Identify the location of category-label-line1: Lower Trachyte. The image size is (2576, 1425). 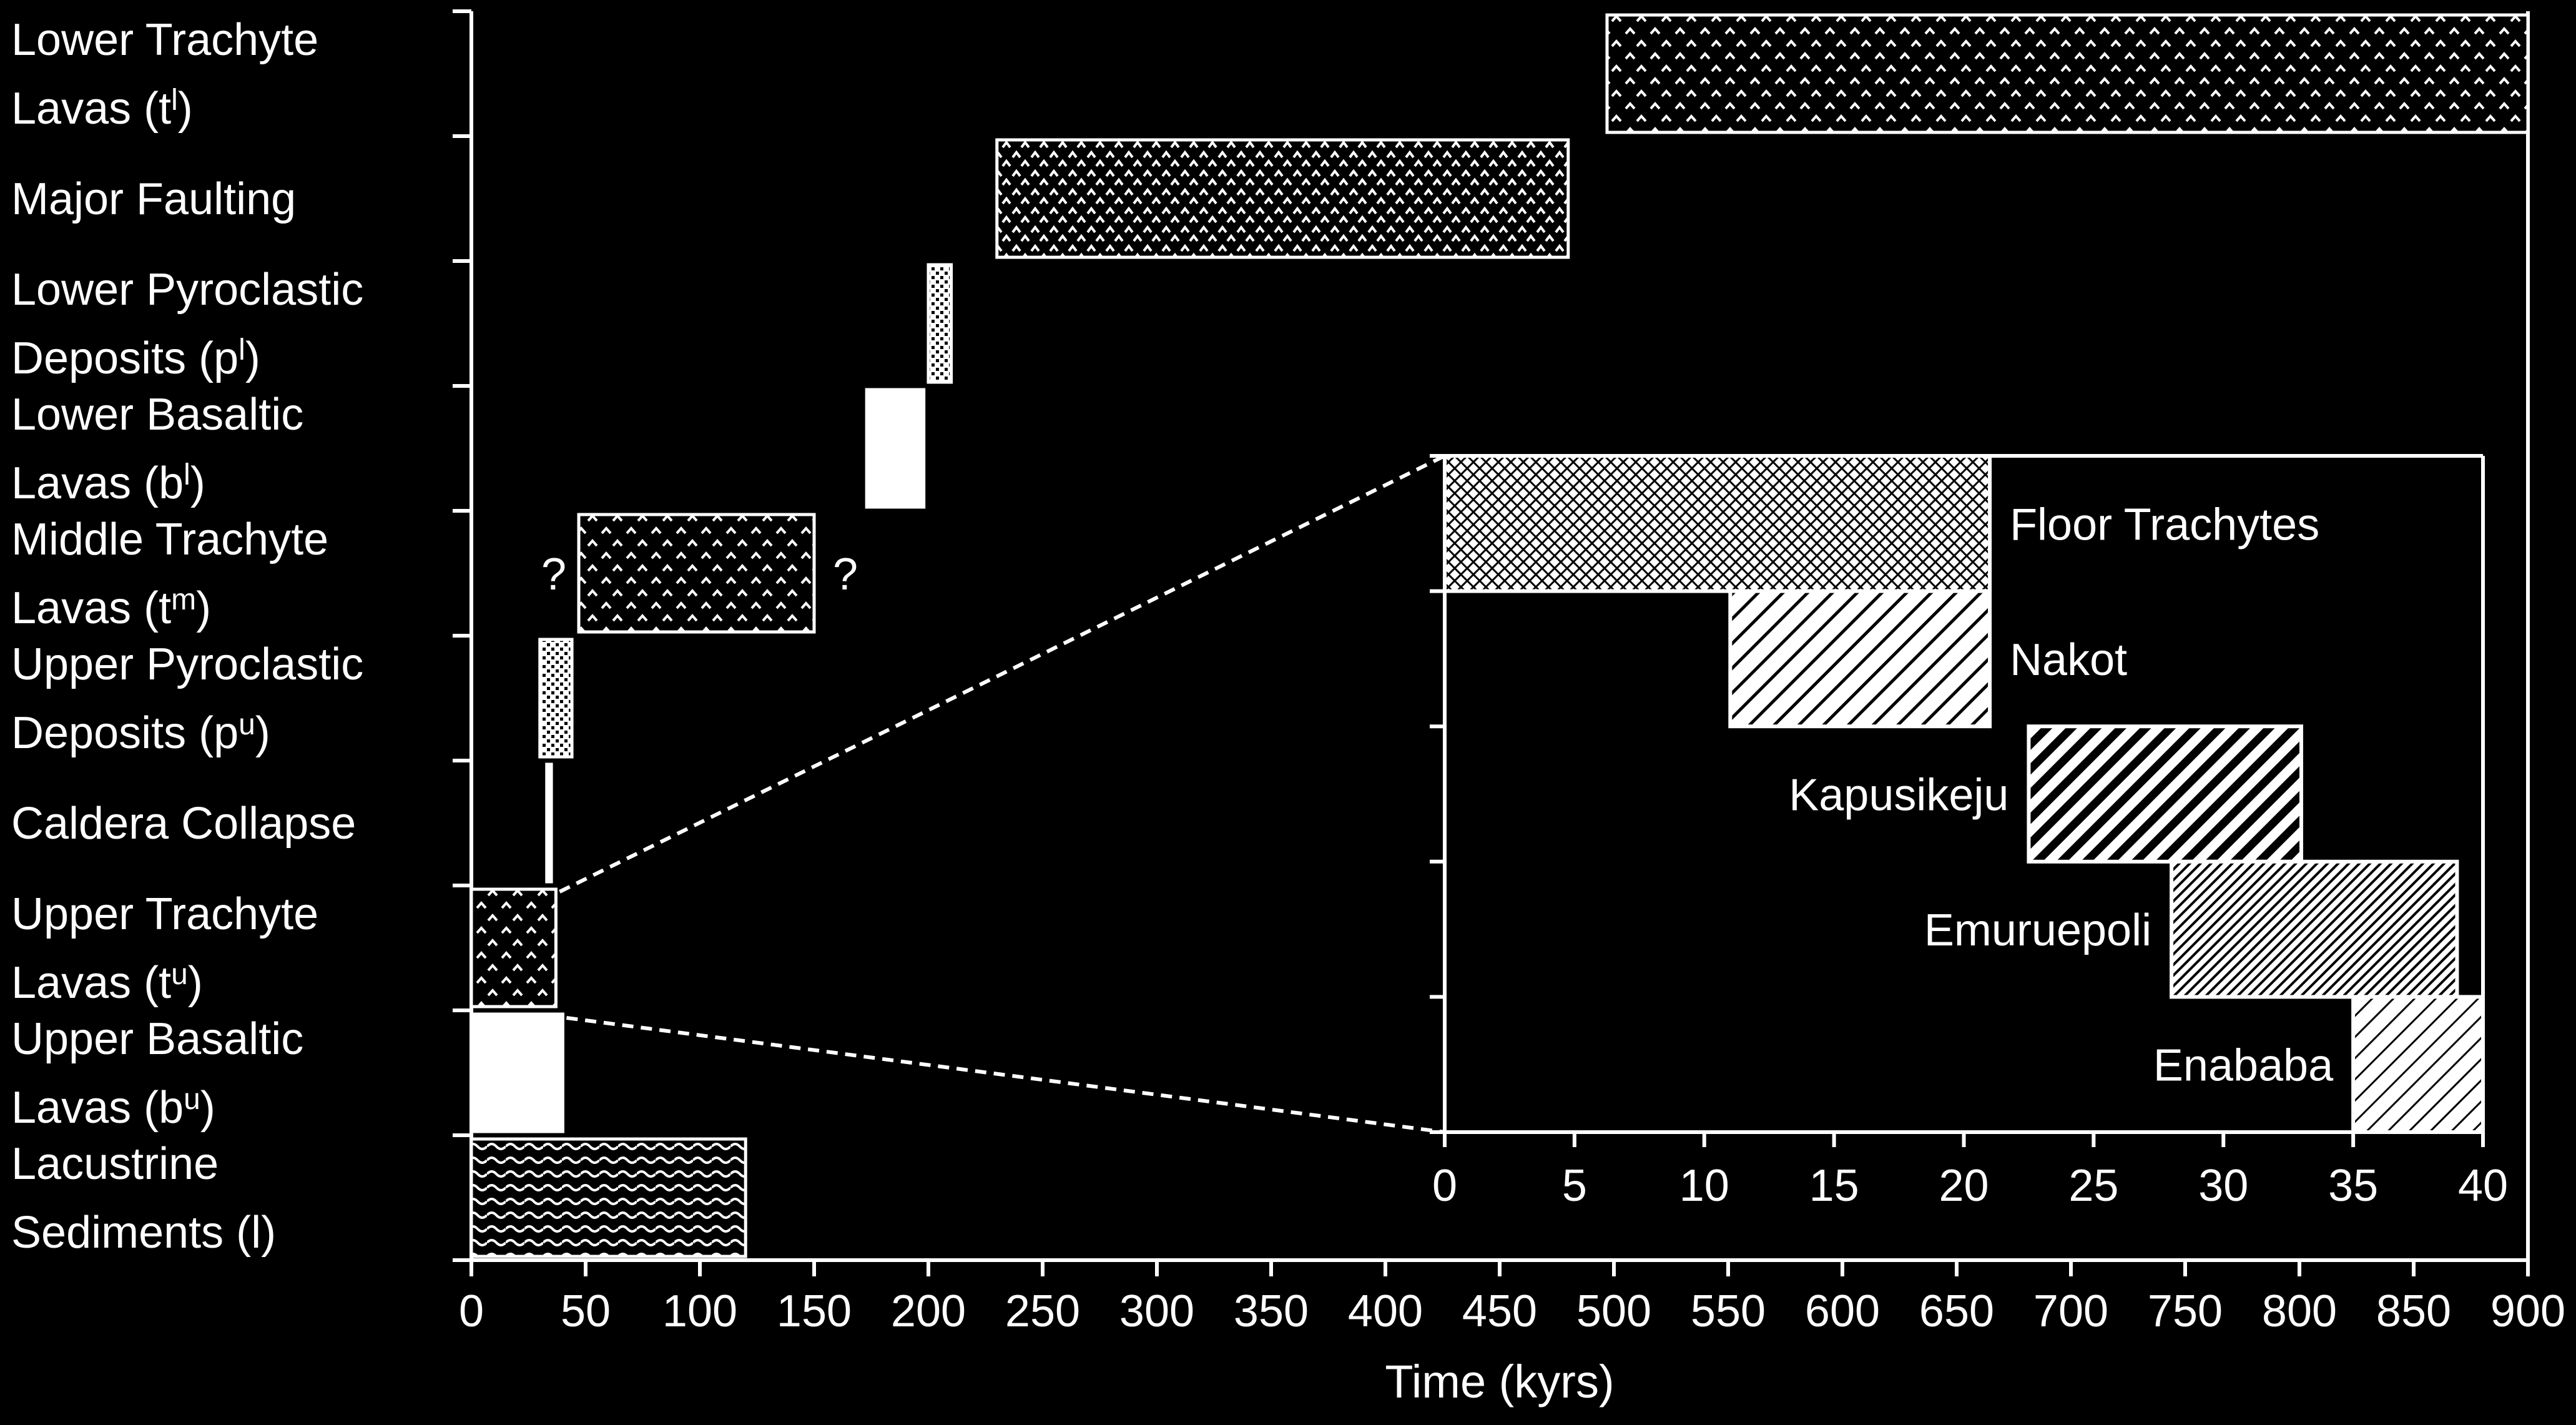
(164, 40).